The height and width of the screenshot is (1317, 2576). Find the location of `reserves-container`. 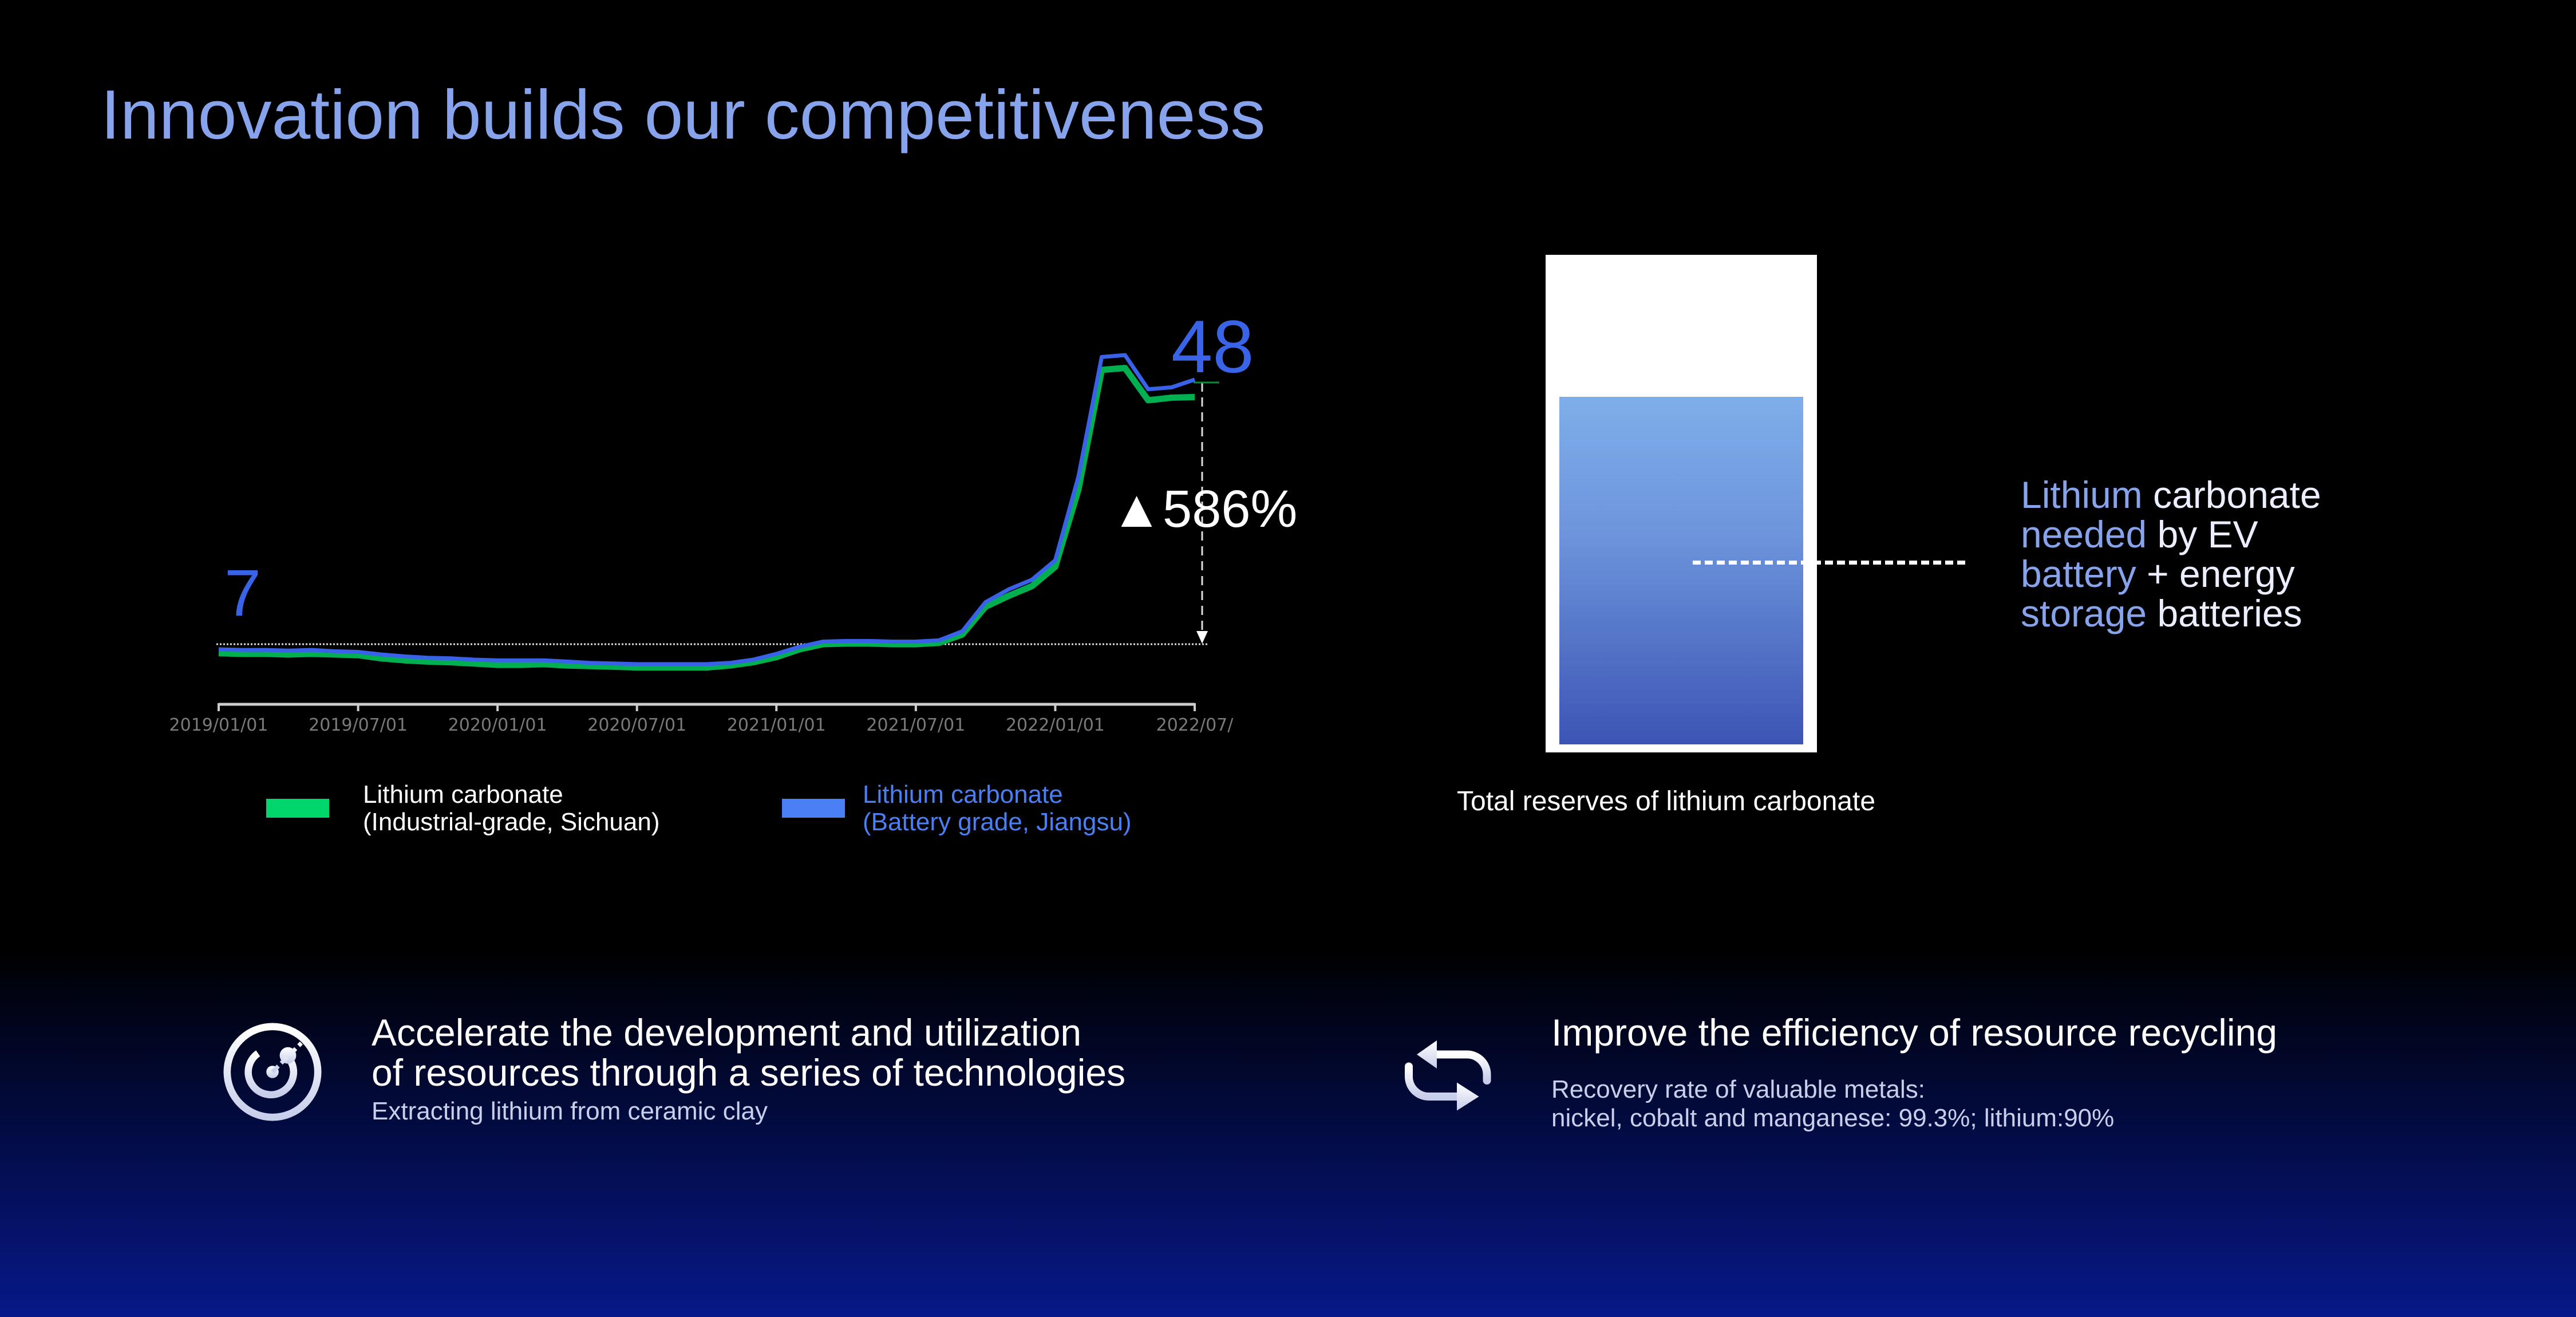

reserves-container is located at coordinates (1681, 503).